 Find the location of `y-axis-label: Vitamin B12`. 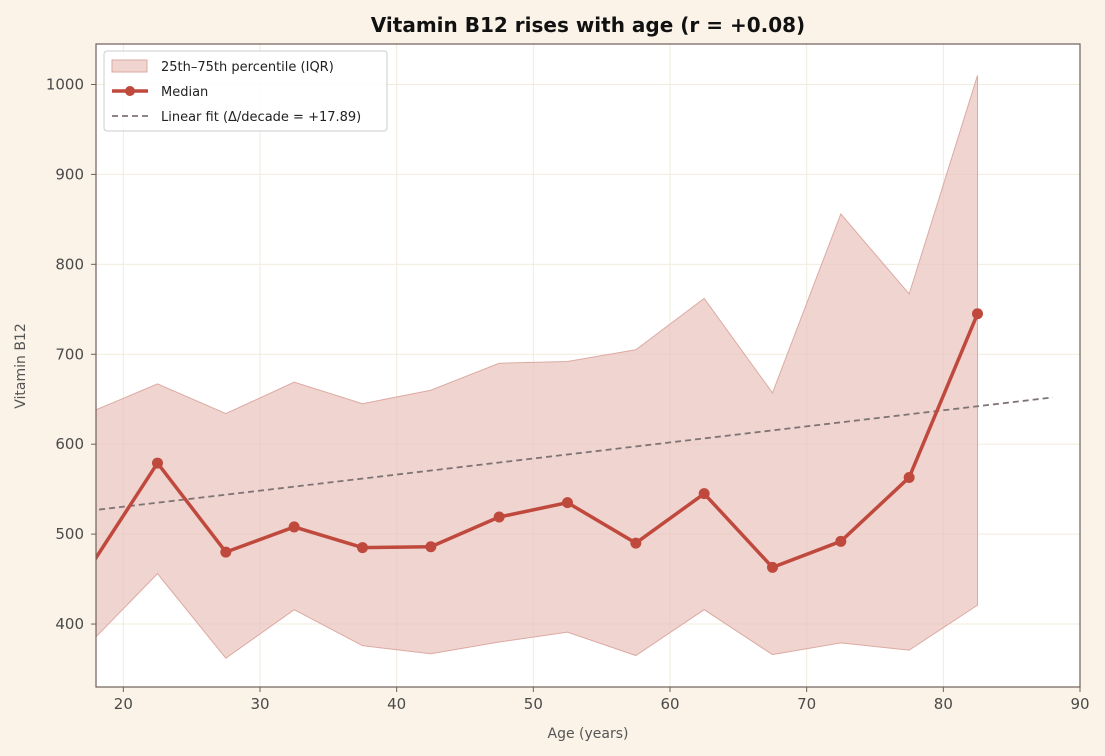

y-axis-label: Vitamin B12 is located at coordinates (21, 366).